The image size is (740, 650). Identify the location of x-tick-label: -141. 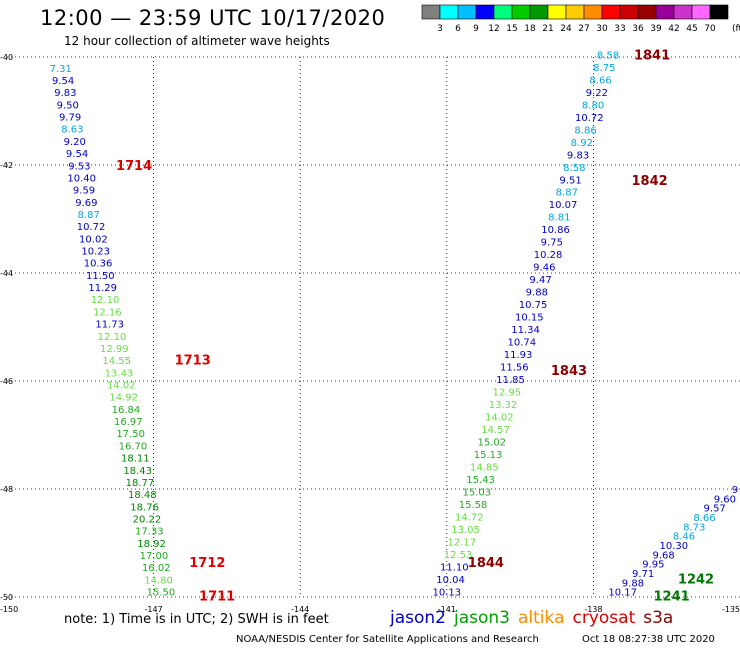
(447, 609).